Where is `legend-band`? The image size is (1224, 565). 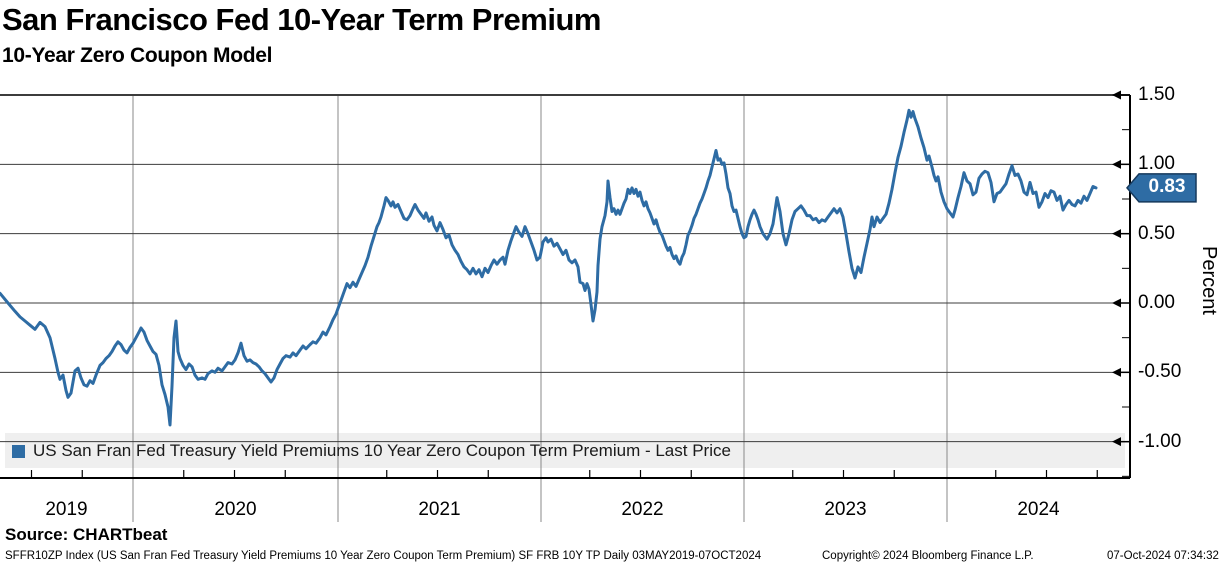
legend-band is located at coordinates (565, 450).